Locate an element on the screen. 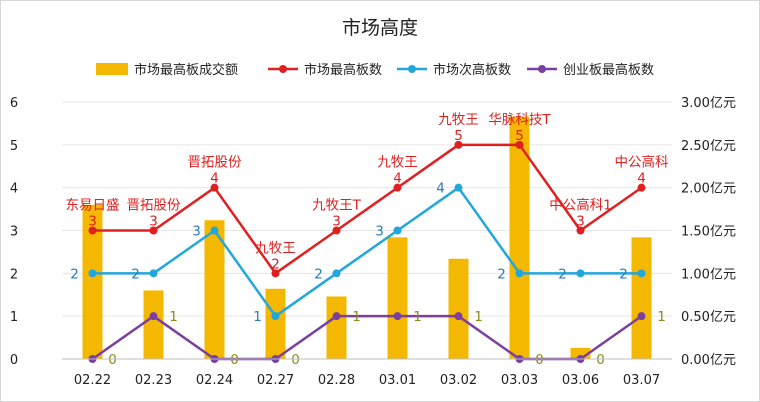 This screenshot has width=760, height=402. x-tick-label: 02.24 is located at coordinates (214, 380).